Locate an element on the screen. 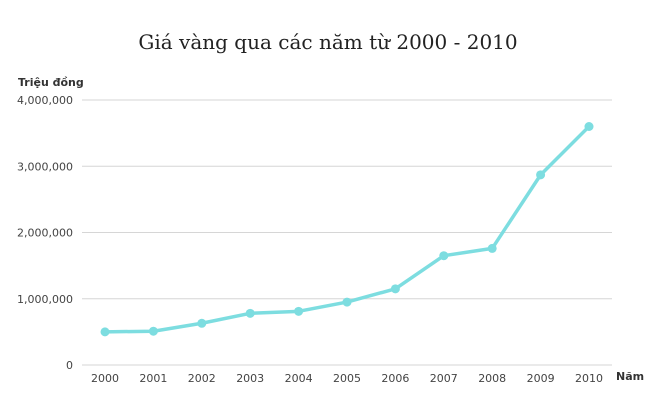 Image resolution: width=656 pixels, height=400 pixels. y-tick-label: 2,000,000 is located at coordinates (45, 233).